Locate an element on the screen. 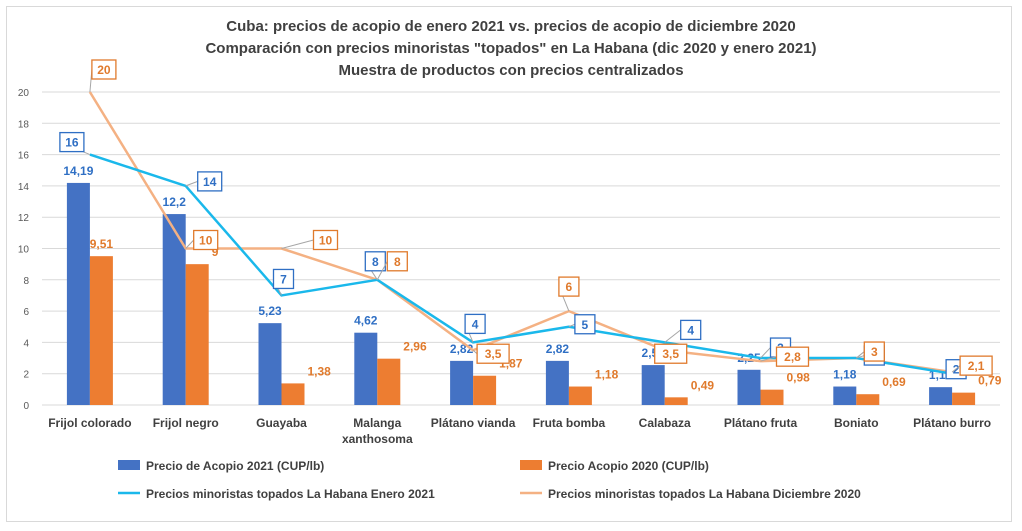 The image size is (1022, 531). line-data-label: 16 is located at coordinates (72, 143).